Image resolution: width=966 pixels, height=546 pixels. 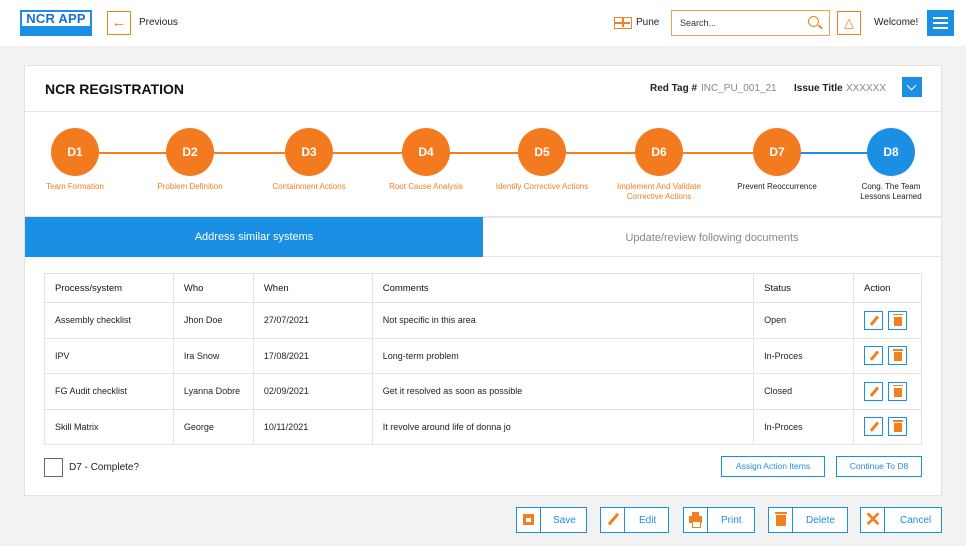 I want to click on printer-icon, so click(x=695, y=520).